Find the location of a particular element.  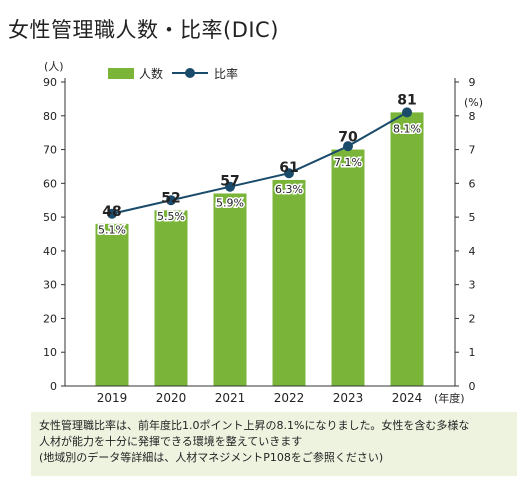

y-right-unit: (%) is located at coordinates (473, 102).